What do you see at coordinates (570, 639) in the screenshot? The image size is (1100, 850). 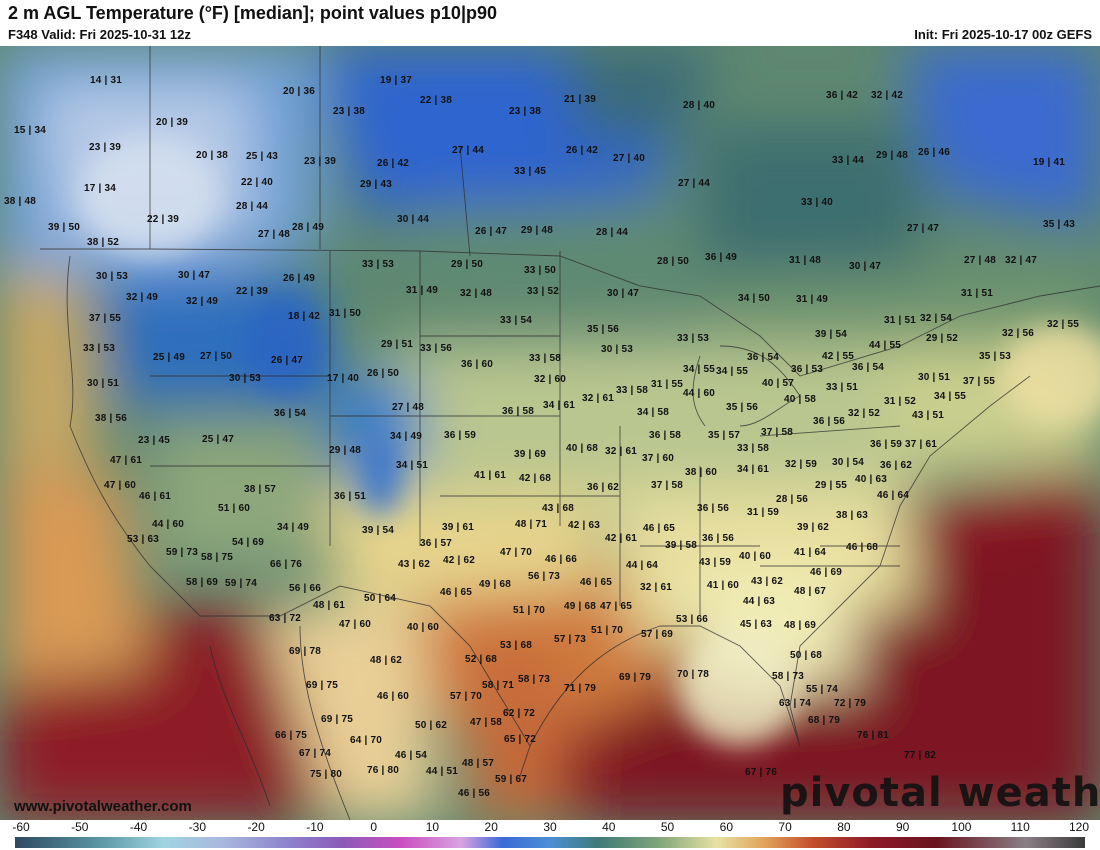 I see `point-value-label: 57 | 73` at bounding box center [570, 639].